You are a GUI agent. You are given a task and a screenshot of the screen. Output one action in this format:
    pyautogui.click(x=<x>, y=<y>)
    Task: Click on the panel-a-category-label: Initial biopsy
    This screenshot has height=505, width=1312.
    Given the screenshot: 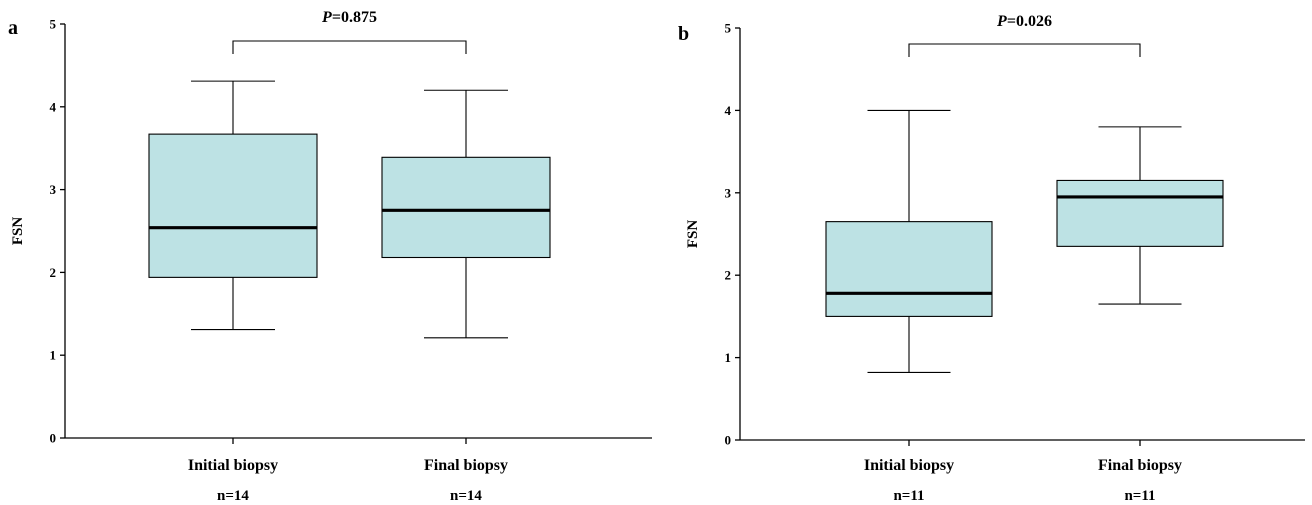 What is the action you would take?
    pyautogui.click(x=233, y=465)
    